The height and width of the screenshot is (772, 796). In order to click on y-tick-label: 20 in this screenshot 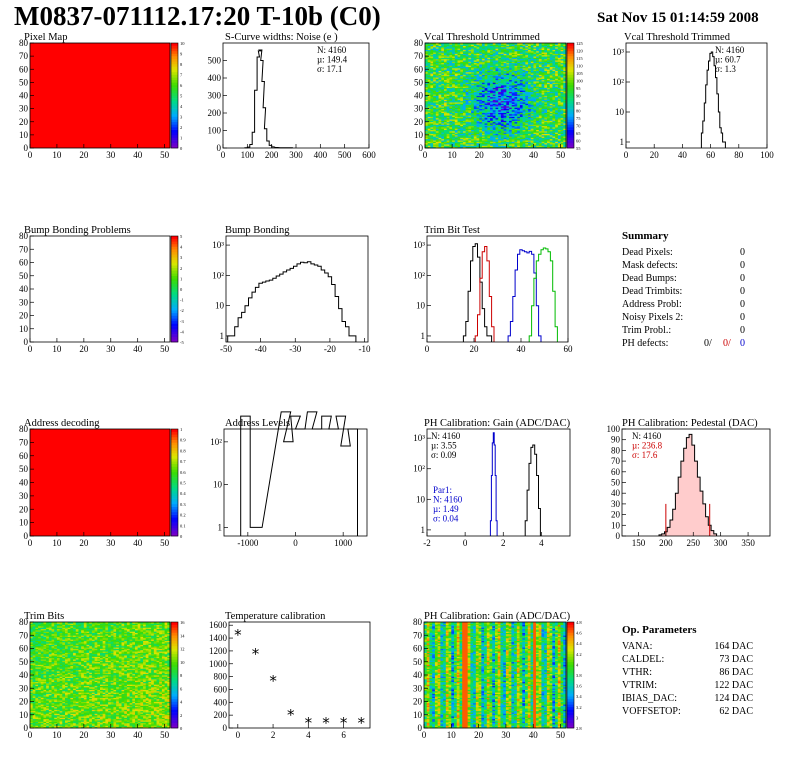, I will do `click(419, 122)`.